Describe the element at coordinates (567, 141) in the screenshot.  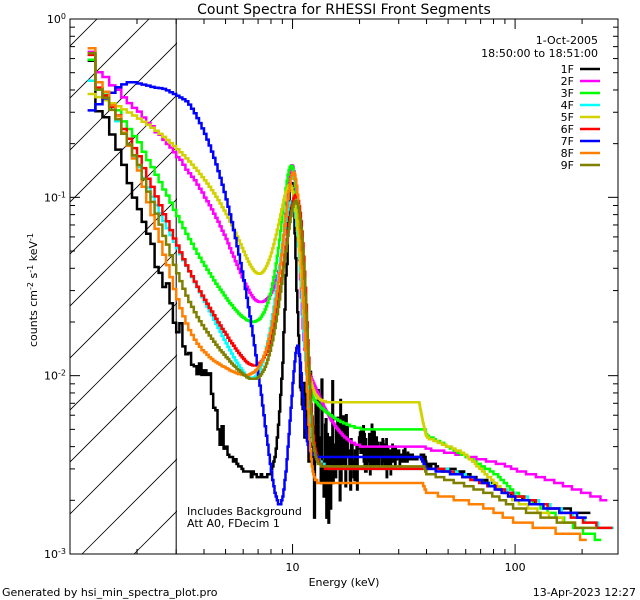
I see `legend-label-7F: 7F` at that location.